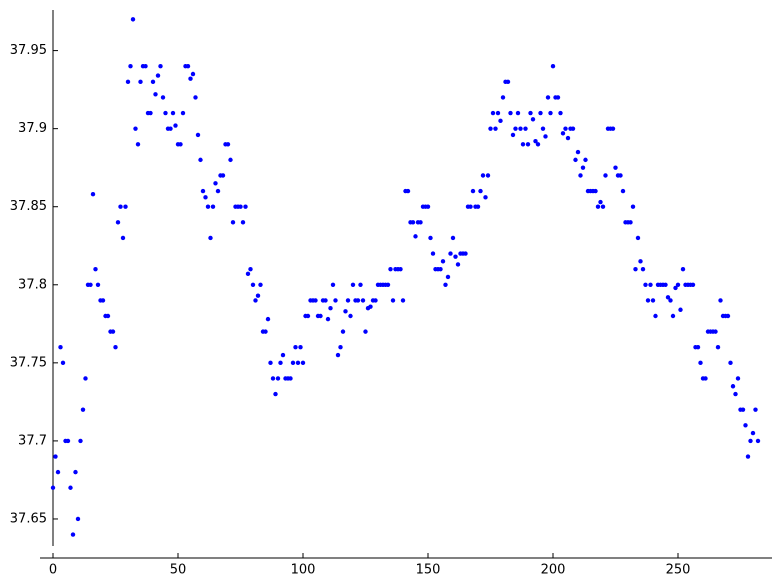 This screenshot has height=584, width=781. Describe the element at coordinates (178, 570) in the screenshot. I see `x-tick-label: 50` at that location.